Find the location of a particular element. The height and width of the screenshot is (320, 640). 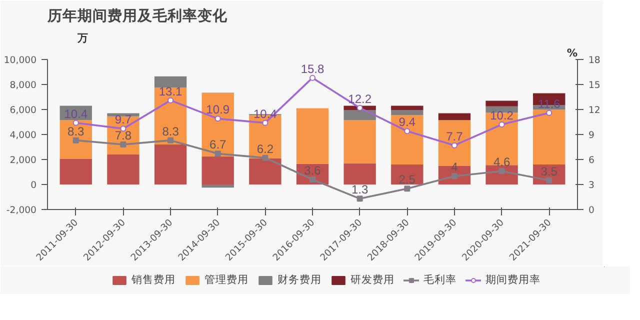

y2-tick-label: 3 is located at coordinates (591, 185).